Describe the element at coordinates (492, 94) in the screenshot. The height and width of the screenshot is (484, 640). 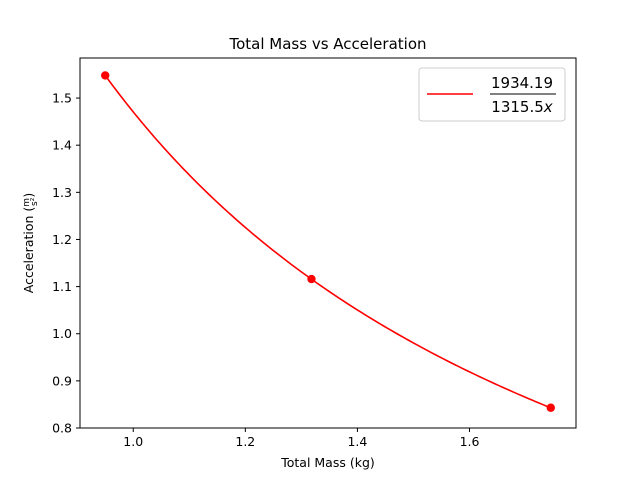
I see `legend: 1934.19 1315.5x` at that location.